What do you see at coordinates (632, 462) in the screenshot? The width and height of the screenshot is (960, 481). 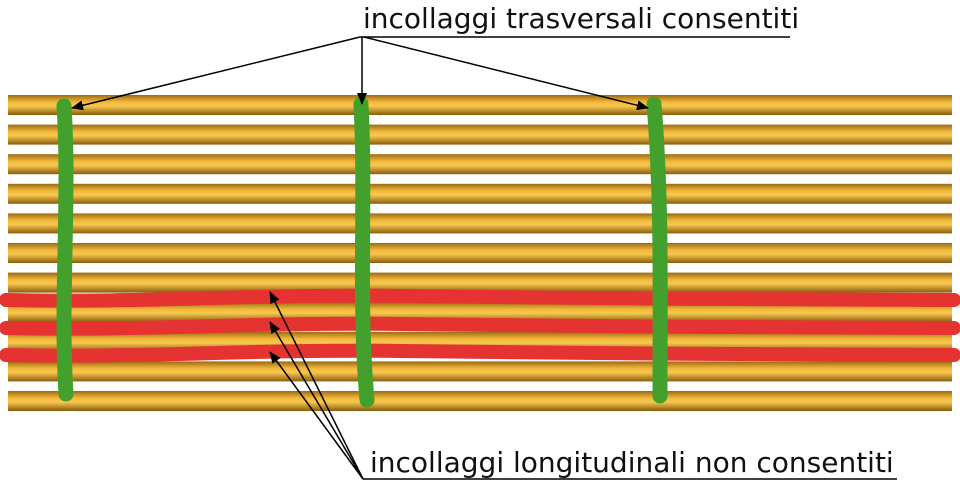 I see `label-bottom: incollaggi longitudinali non consentiti` at bounding box center [632, 462].